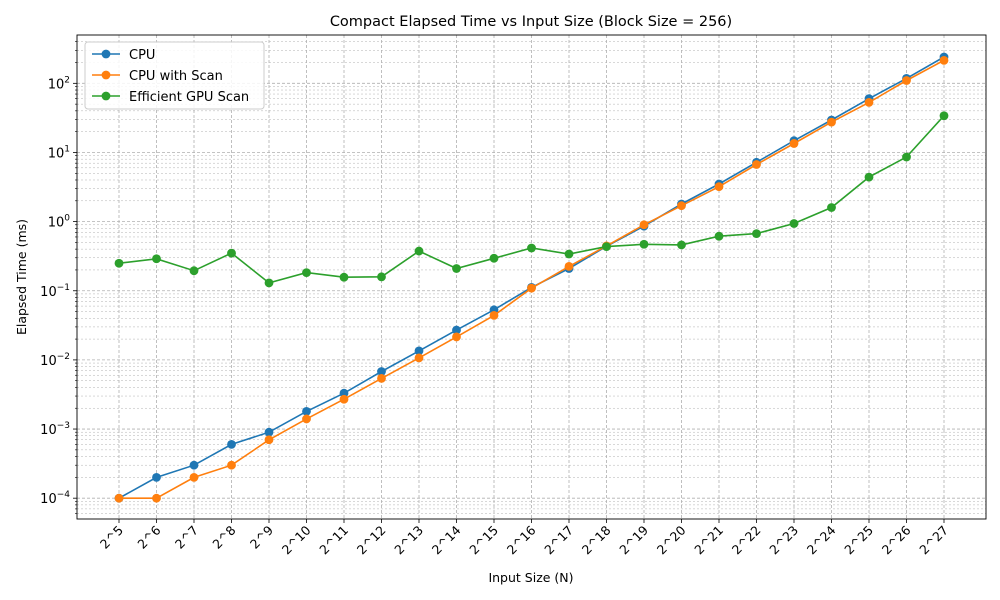 The width and height of the screenshot is (1000, 600). What do you see at coordinates (21, 277) in the screenshot?
I see `y-axis-label: Elapsed Time (ms)` at bounding box center [21, 277].